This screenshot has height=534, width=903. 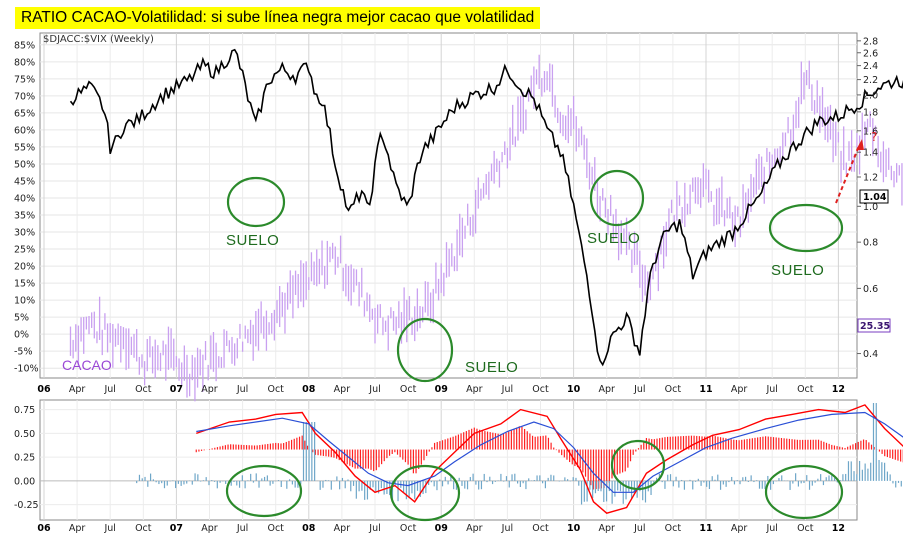 What do you see at coordinates (24, 147) in the screenshot?
I see `y-tick-label: 55%` at bounding box center [24, 147].